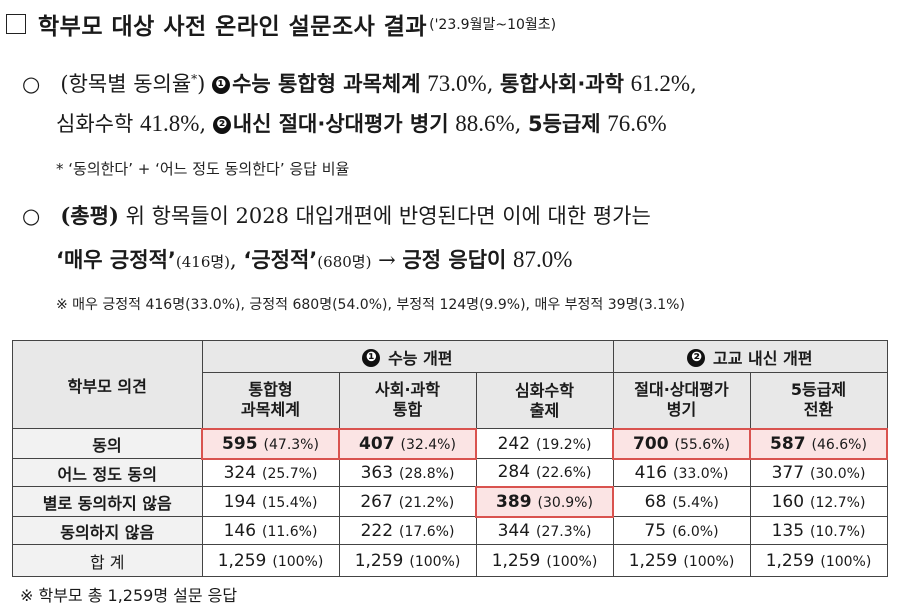  Describe the element at coordinates (129, 595) in the screenshot. I see `table-footnote: ※ 학부모 총 1,259명 설문 응답` at that location.